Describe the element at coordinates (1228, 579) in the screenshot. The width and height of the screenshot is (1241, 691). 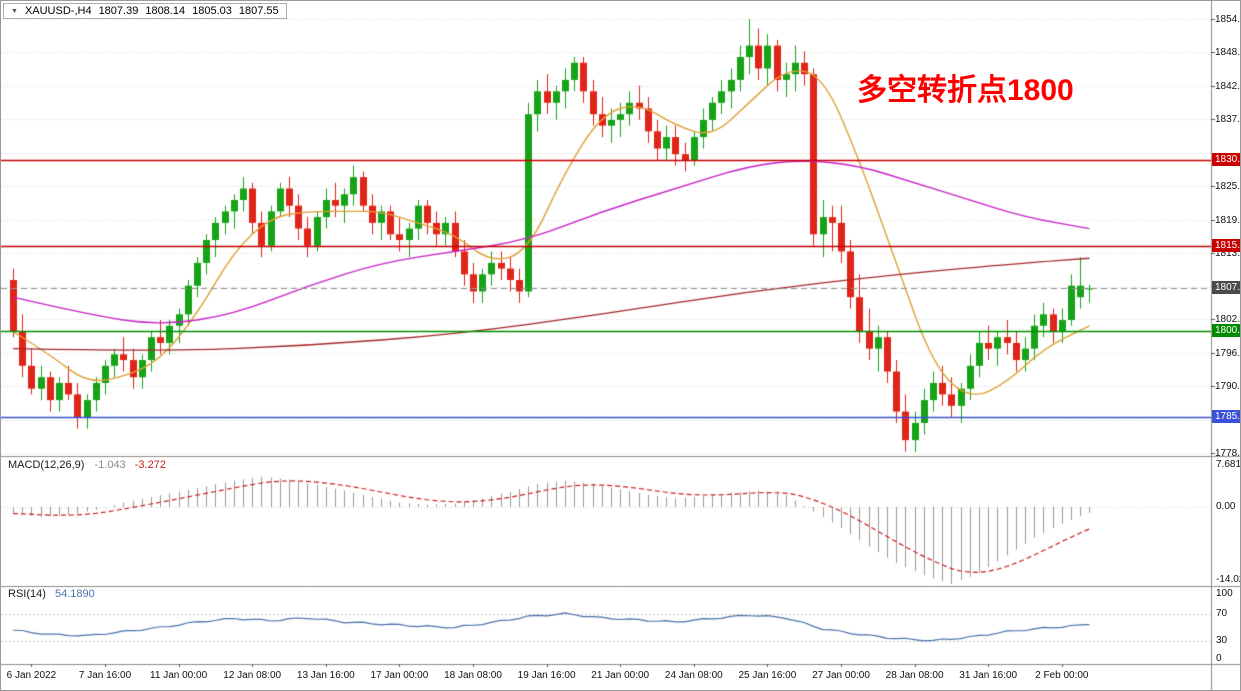
I see `macd-axis-min-label: -14.026` at that location.